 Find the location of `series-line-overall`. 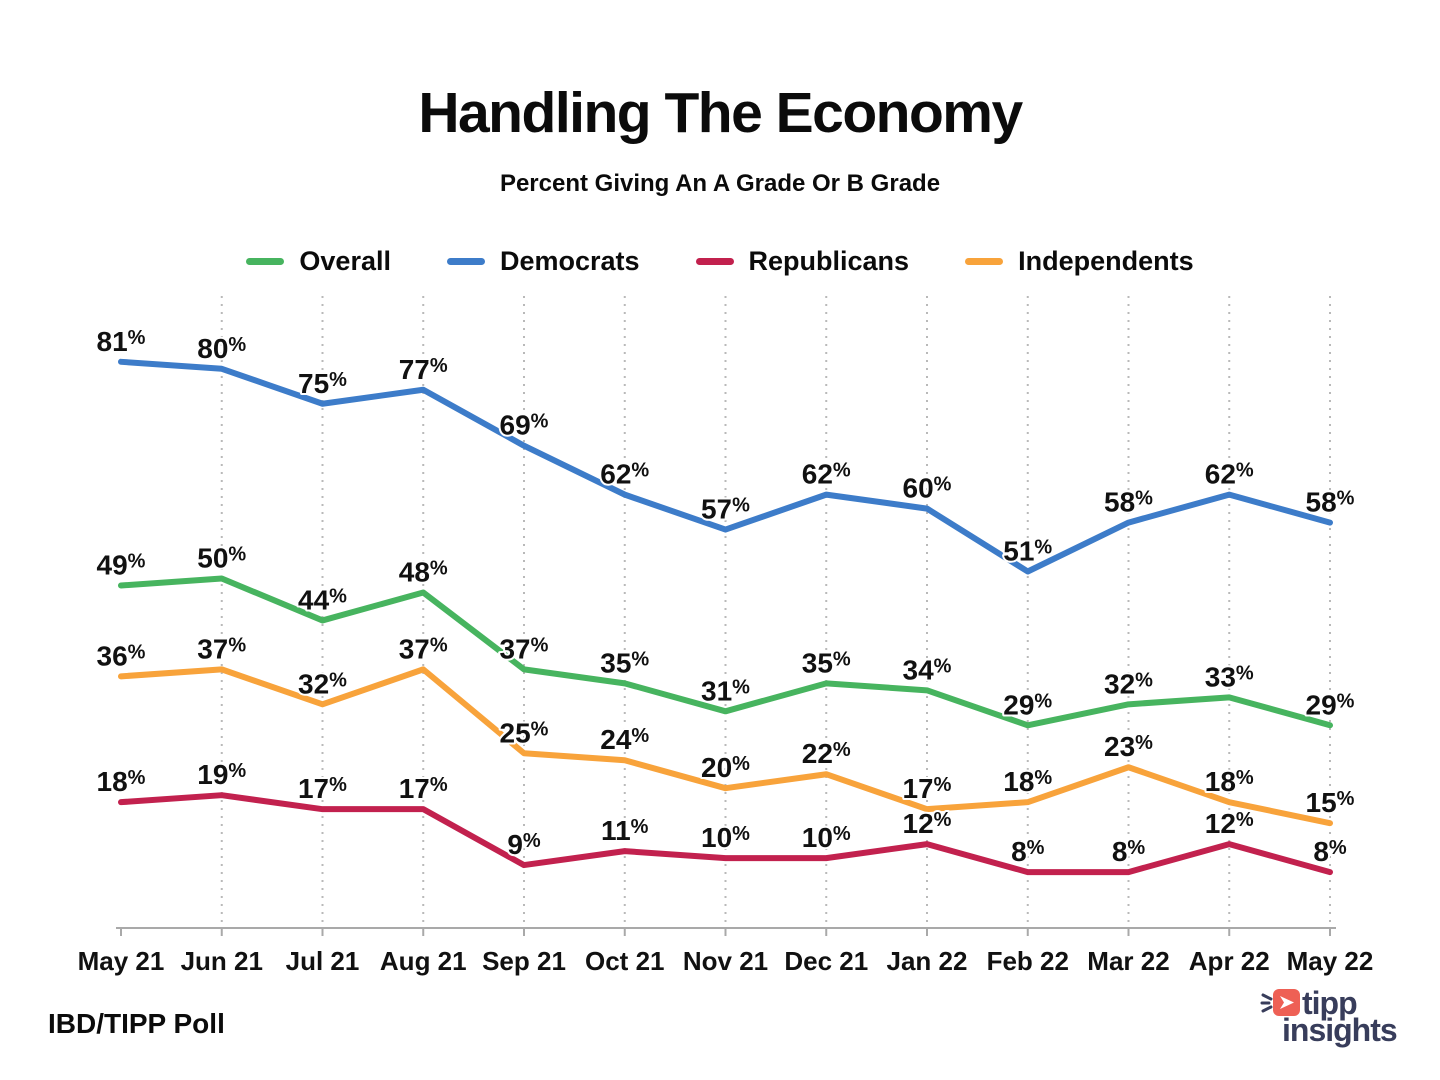

series-line-overall is located at coordinates (725, 652).